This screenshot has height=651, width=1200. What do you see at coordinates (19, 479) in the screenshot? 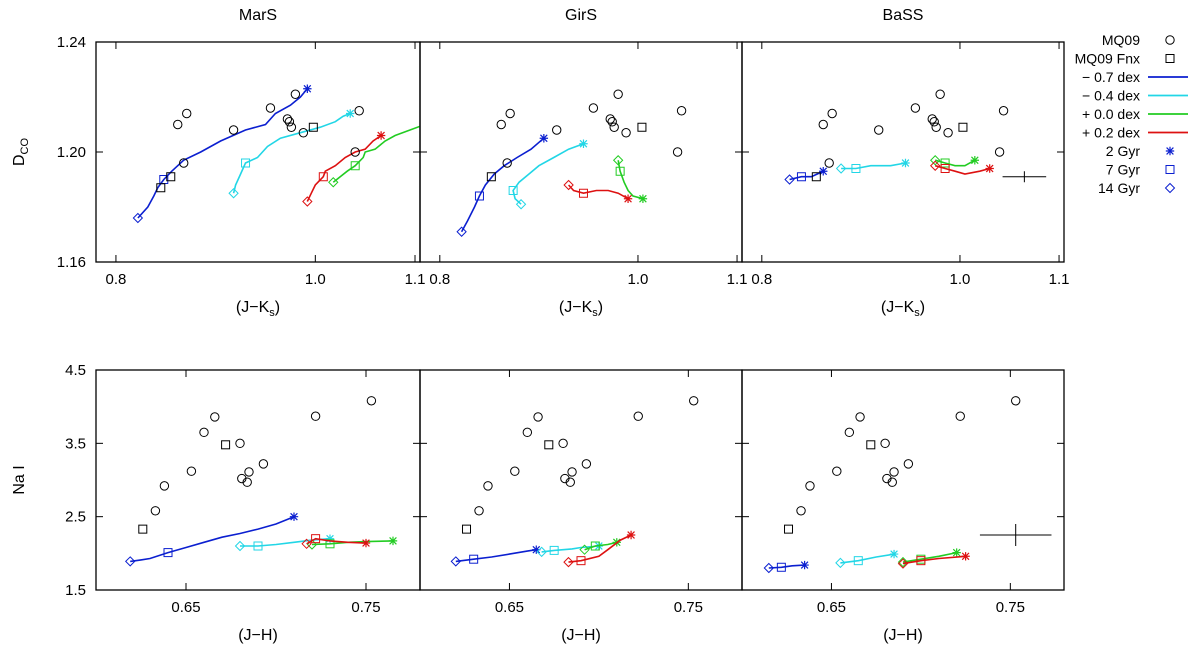
I see `y-axis-label: Na I` at bounding box center [19, 479].